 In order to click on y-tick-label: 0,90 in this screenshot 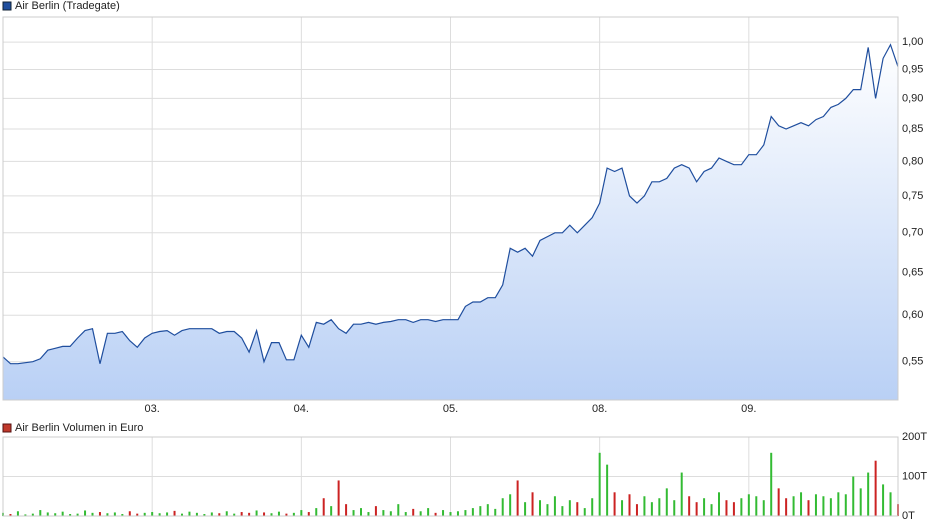, I will do `click(912, 98)`.